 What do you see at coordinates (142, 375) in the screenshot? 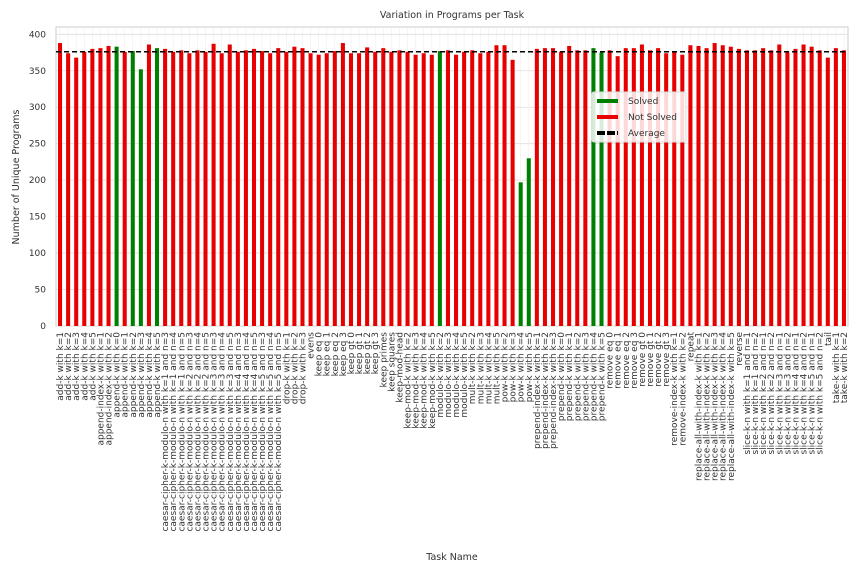
I see `x-tick-label: append-k with k=3` at bounding box center [142, 375].